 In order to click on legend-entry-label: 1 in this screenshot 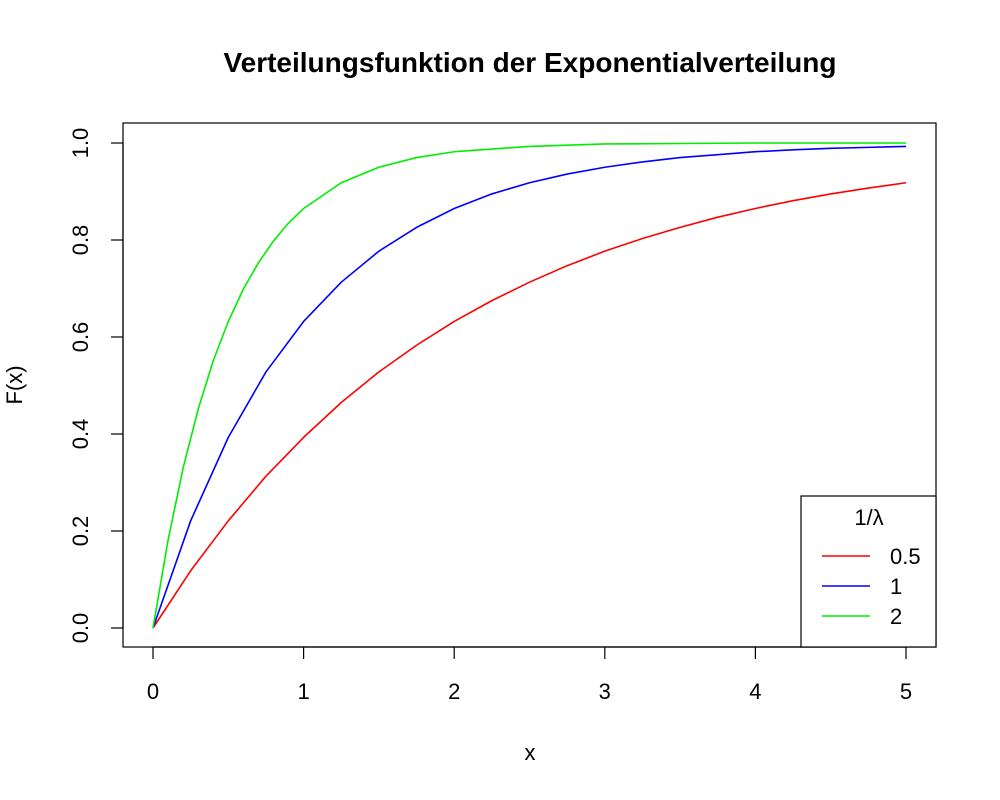, I will do `click(896, 586)`.